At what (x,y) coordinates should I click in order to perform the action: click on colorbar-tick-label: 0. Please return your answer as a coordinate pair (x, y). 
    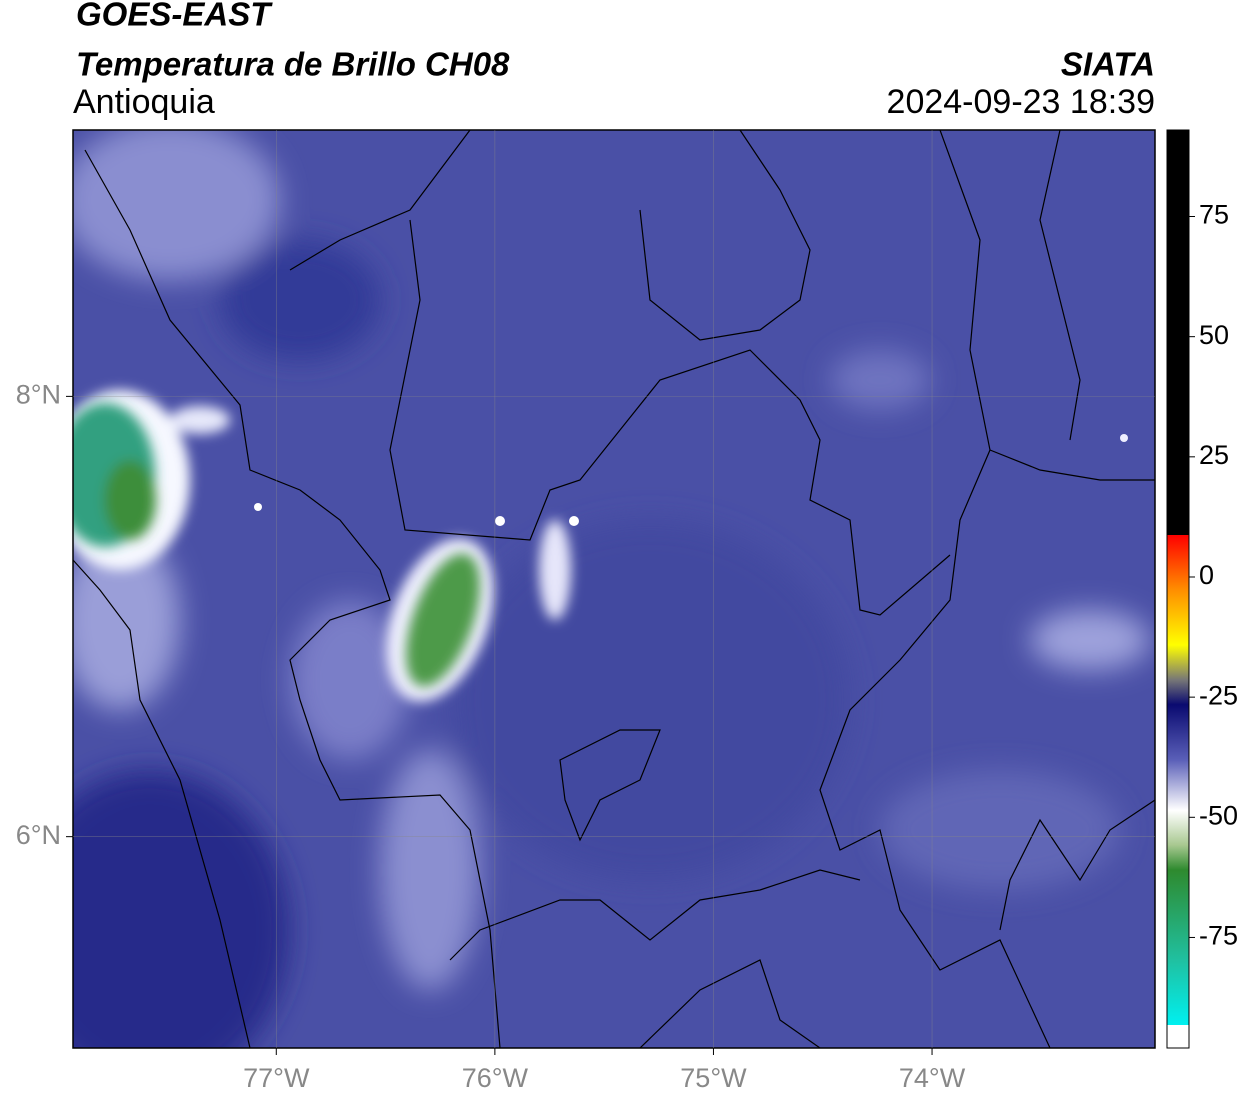
    Looking at the image, I should click on (1206, 575).